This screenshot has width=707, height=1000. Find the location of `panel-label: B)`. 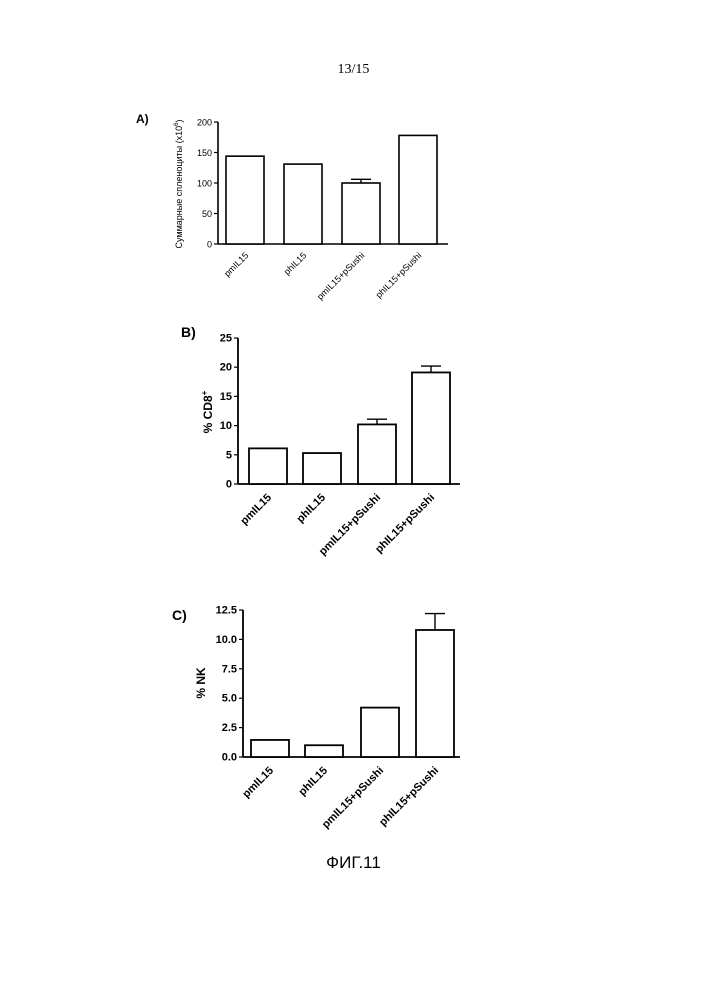

panel-label: B) is located at coordinates (188, 332).